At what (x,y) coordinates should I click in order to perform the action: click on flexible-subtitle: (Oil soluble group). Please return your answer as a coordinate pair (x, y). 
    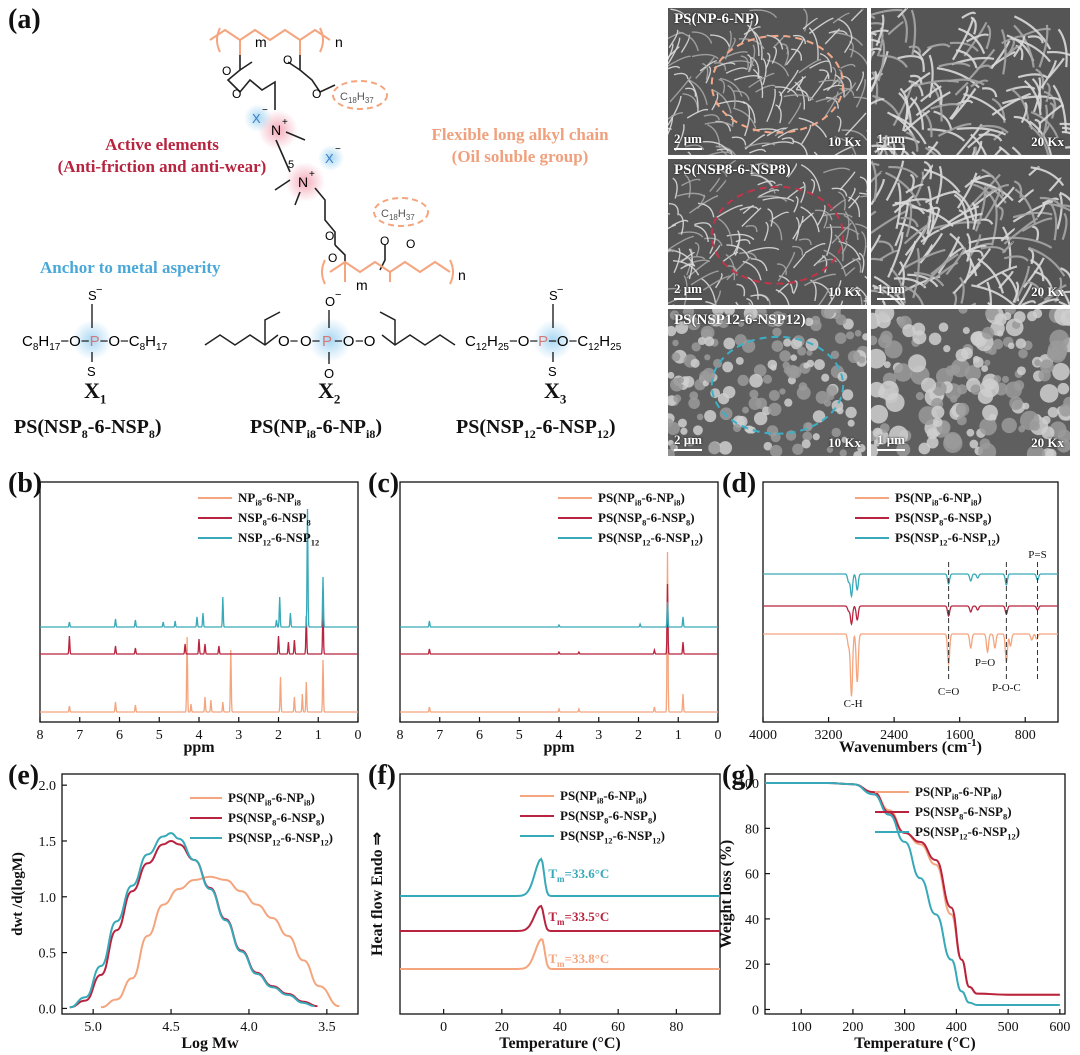
    Looking at the image, I should click on (520, 156).